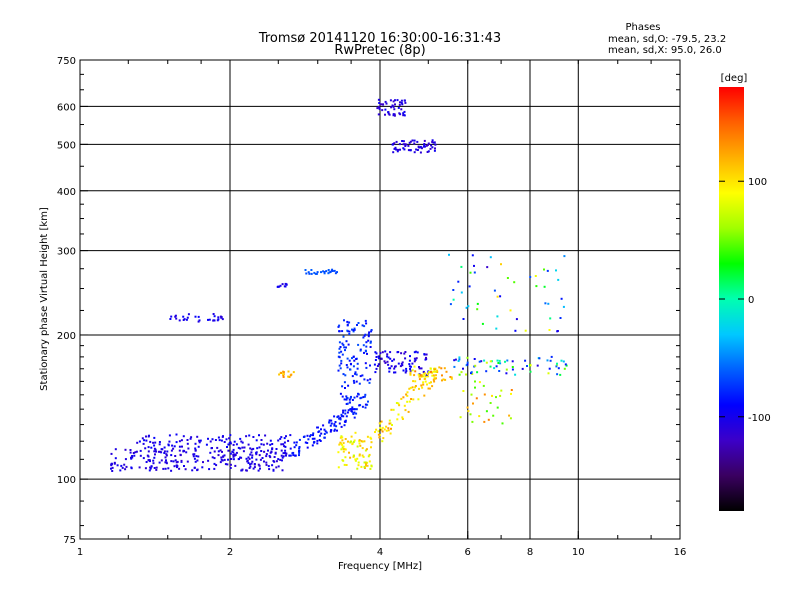 Image resolution: width=800 pixels, height=600 pixels. Describe the element at coordinates (66, 107) in the screenshot. I see `y-tick-label: 600` at that location.